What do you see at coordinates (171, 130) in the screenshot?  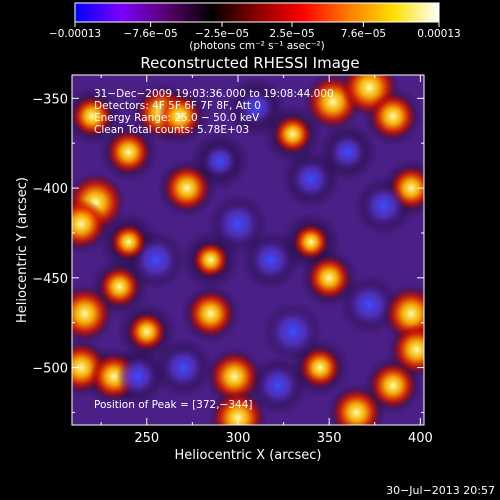 I see `info-annotation-line: Clean Total counts: 5.78E+03` at bounding box center [171, 130].